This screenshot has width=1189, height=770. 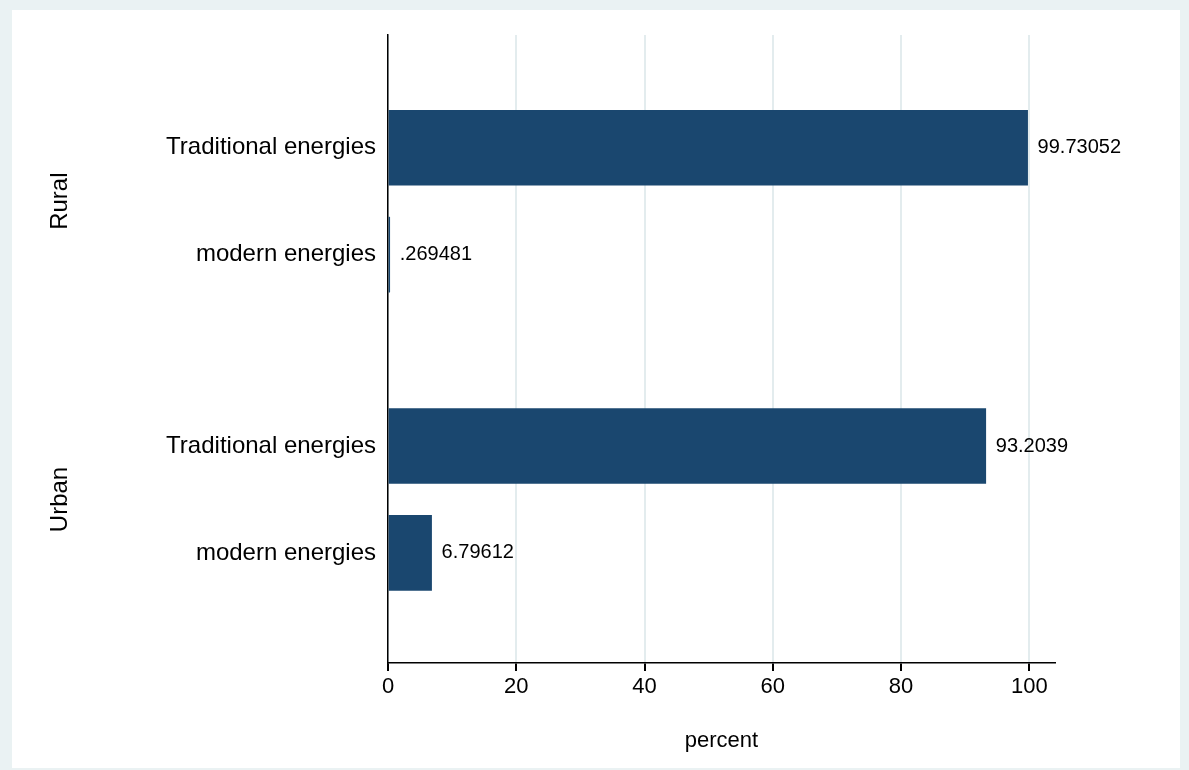 What do you see at coordinates (773, 686) in the screenshot?
I see `x-tick-label: 60` at bounding box center [773, 686].